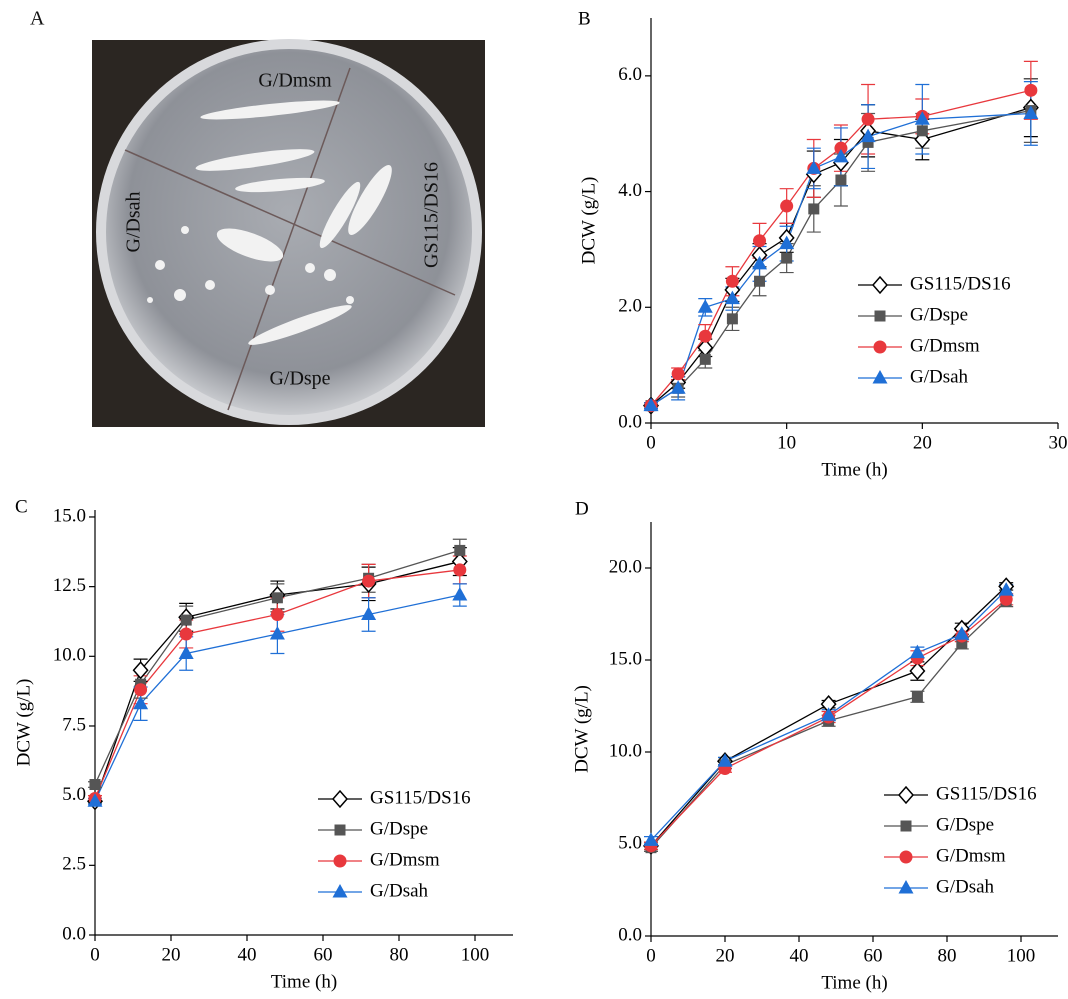 This screenshot has height=999, width=1068. Describe the element at coordinates (171, 954) in the screenshot. I see `x-tick-label: 20` at that location.